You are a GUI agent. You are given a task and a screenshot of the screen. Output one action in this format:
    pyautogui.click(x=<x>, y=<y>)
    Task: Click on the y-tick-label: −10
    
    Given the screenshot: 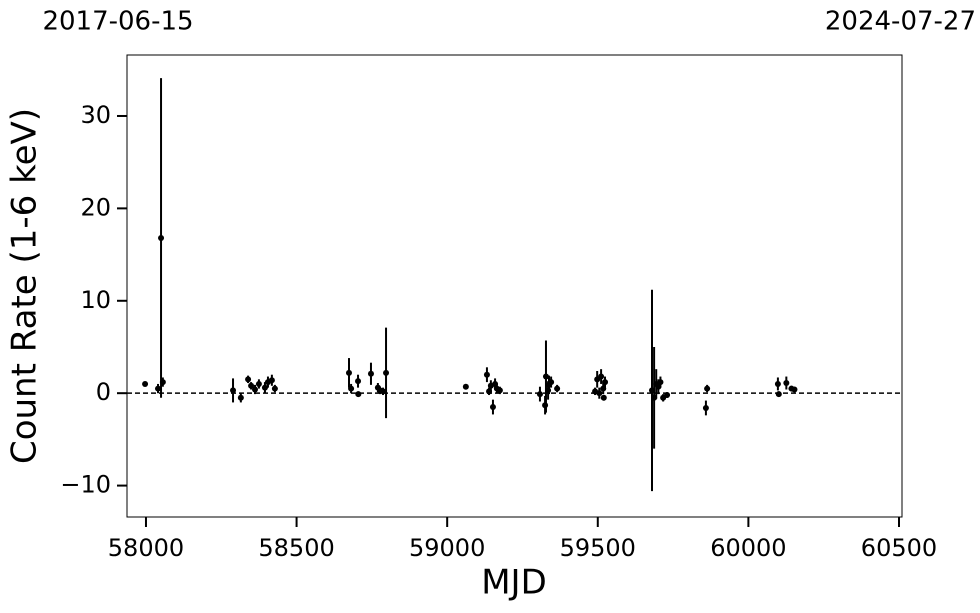 What is the action you would take?
    pyautogui.click(x=85, y=485)
    